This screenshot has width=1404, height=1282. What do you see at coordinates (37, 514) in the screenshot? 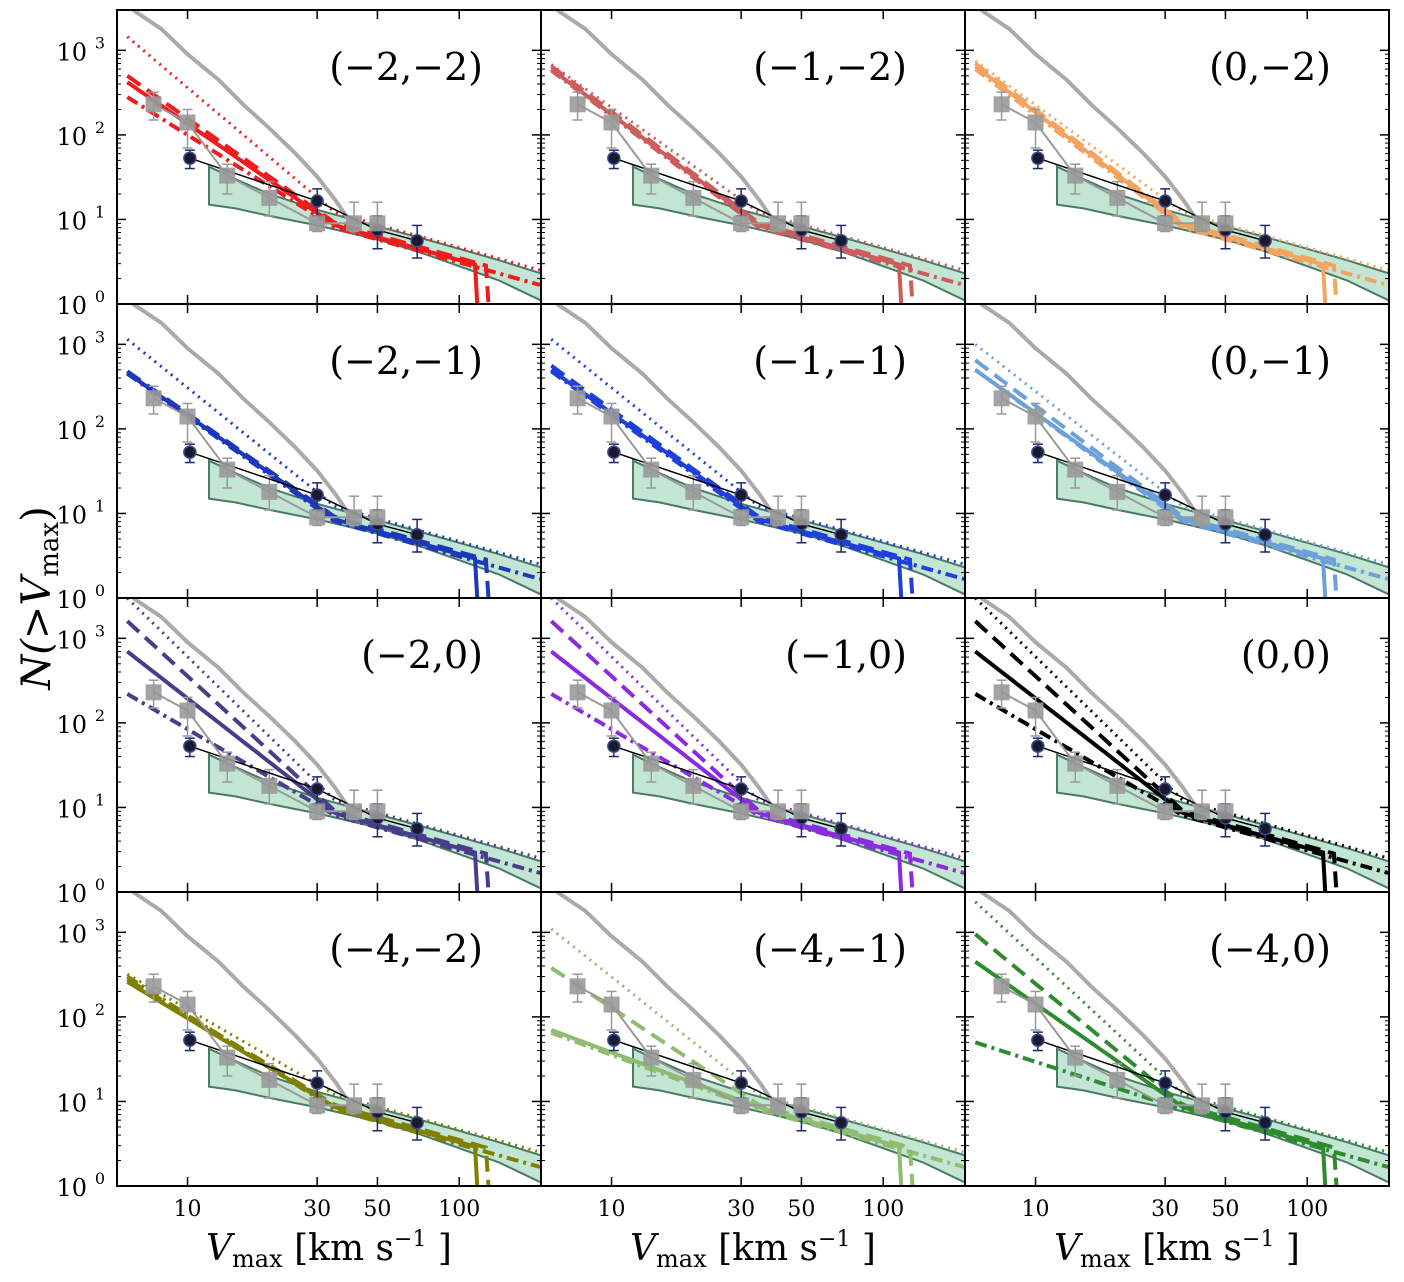
I see `y-axis-label-close: )` at bounding box center [37, 514].